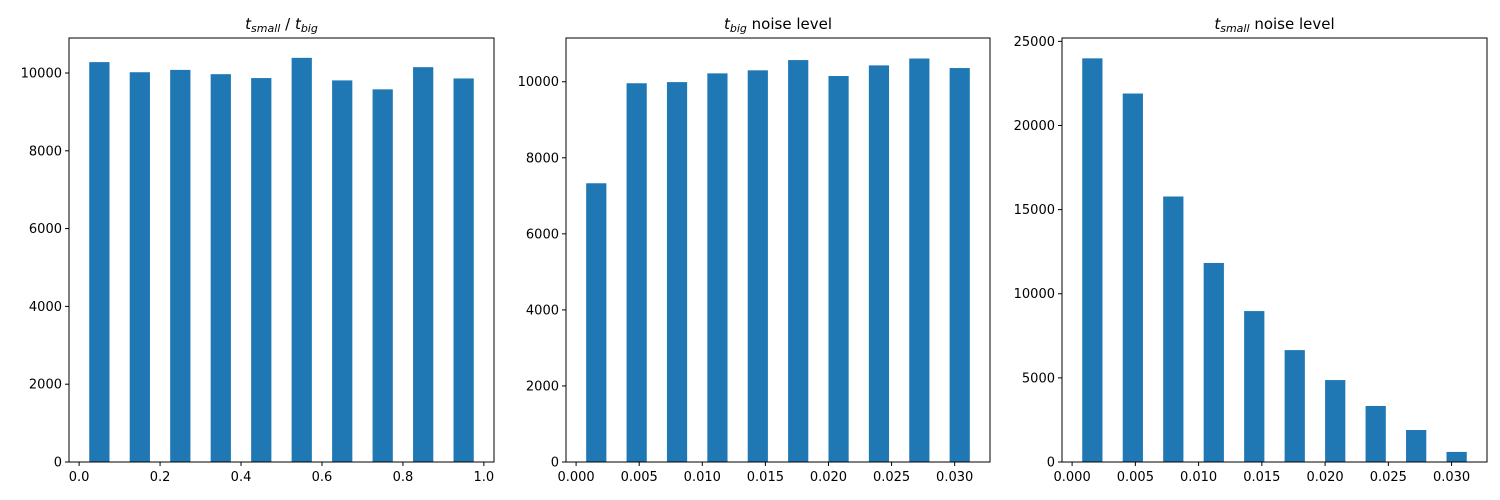 The width and height of the screenshot is (1500, 500). I want to click on chart-title: tsmall / tbig, so click(281, 25).